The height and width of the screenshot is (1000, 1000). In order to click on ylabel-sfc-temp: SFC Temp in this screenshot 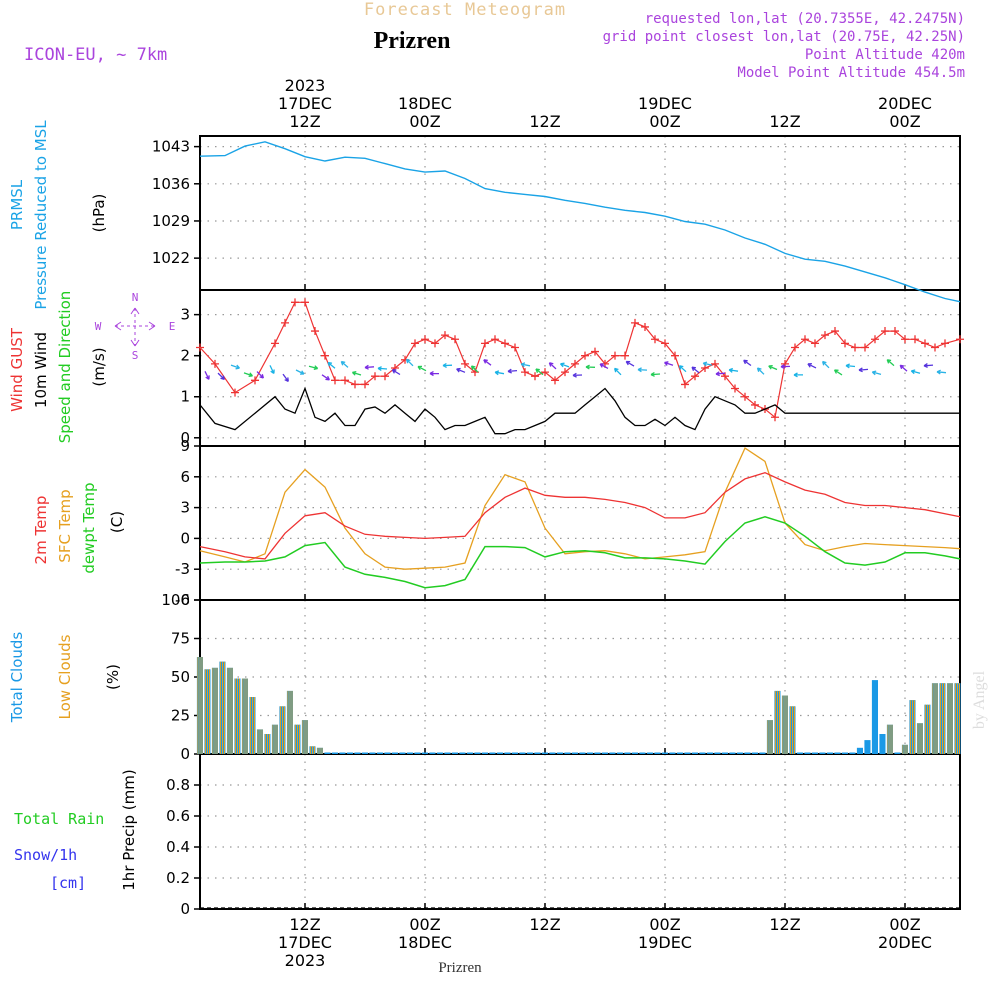, I will do `click(65, 525)`.